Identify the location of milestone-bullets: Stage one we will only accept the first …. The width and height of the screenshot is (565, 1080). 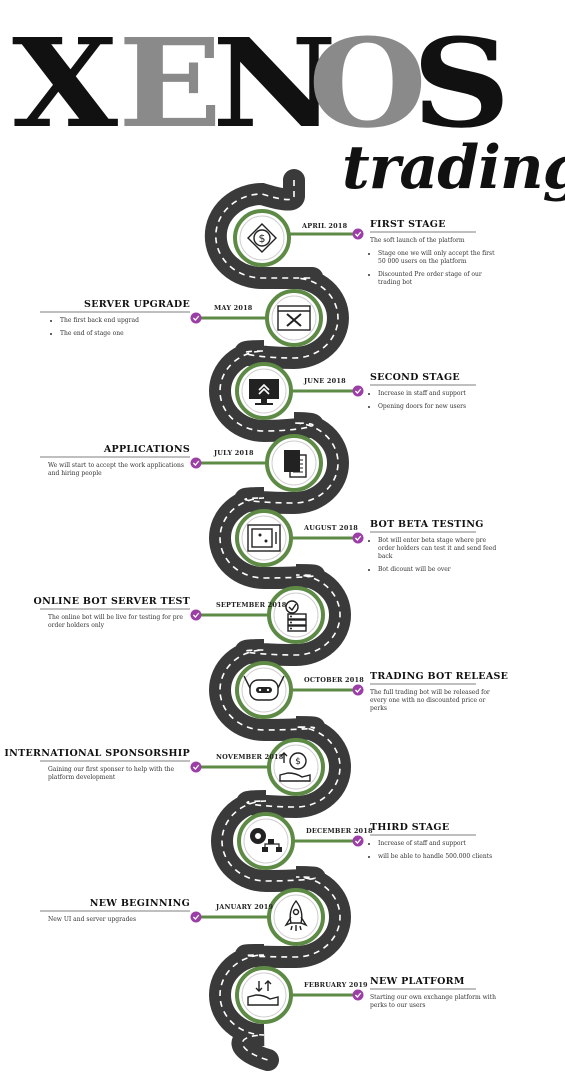
(434, 268).